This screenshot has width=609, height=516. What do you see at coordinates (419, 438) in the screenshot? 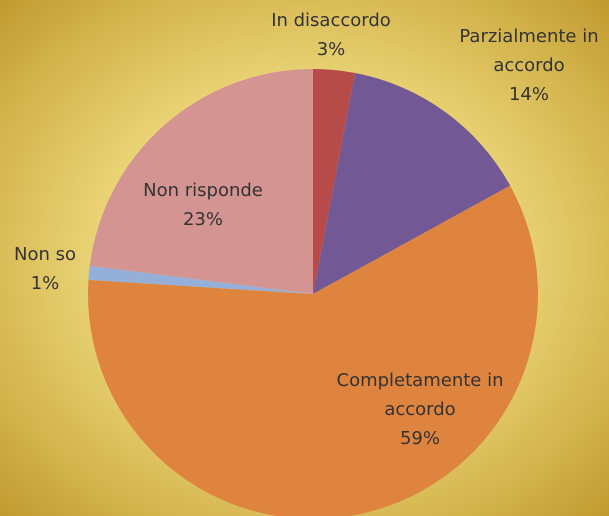
I see `slice-value: 59%` at bounding box center [419, 438].